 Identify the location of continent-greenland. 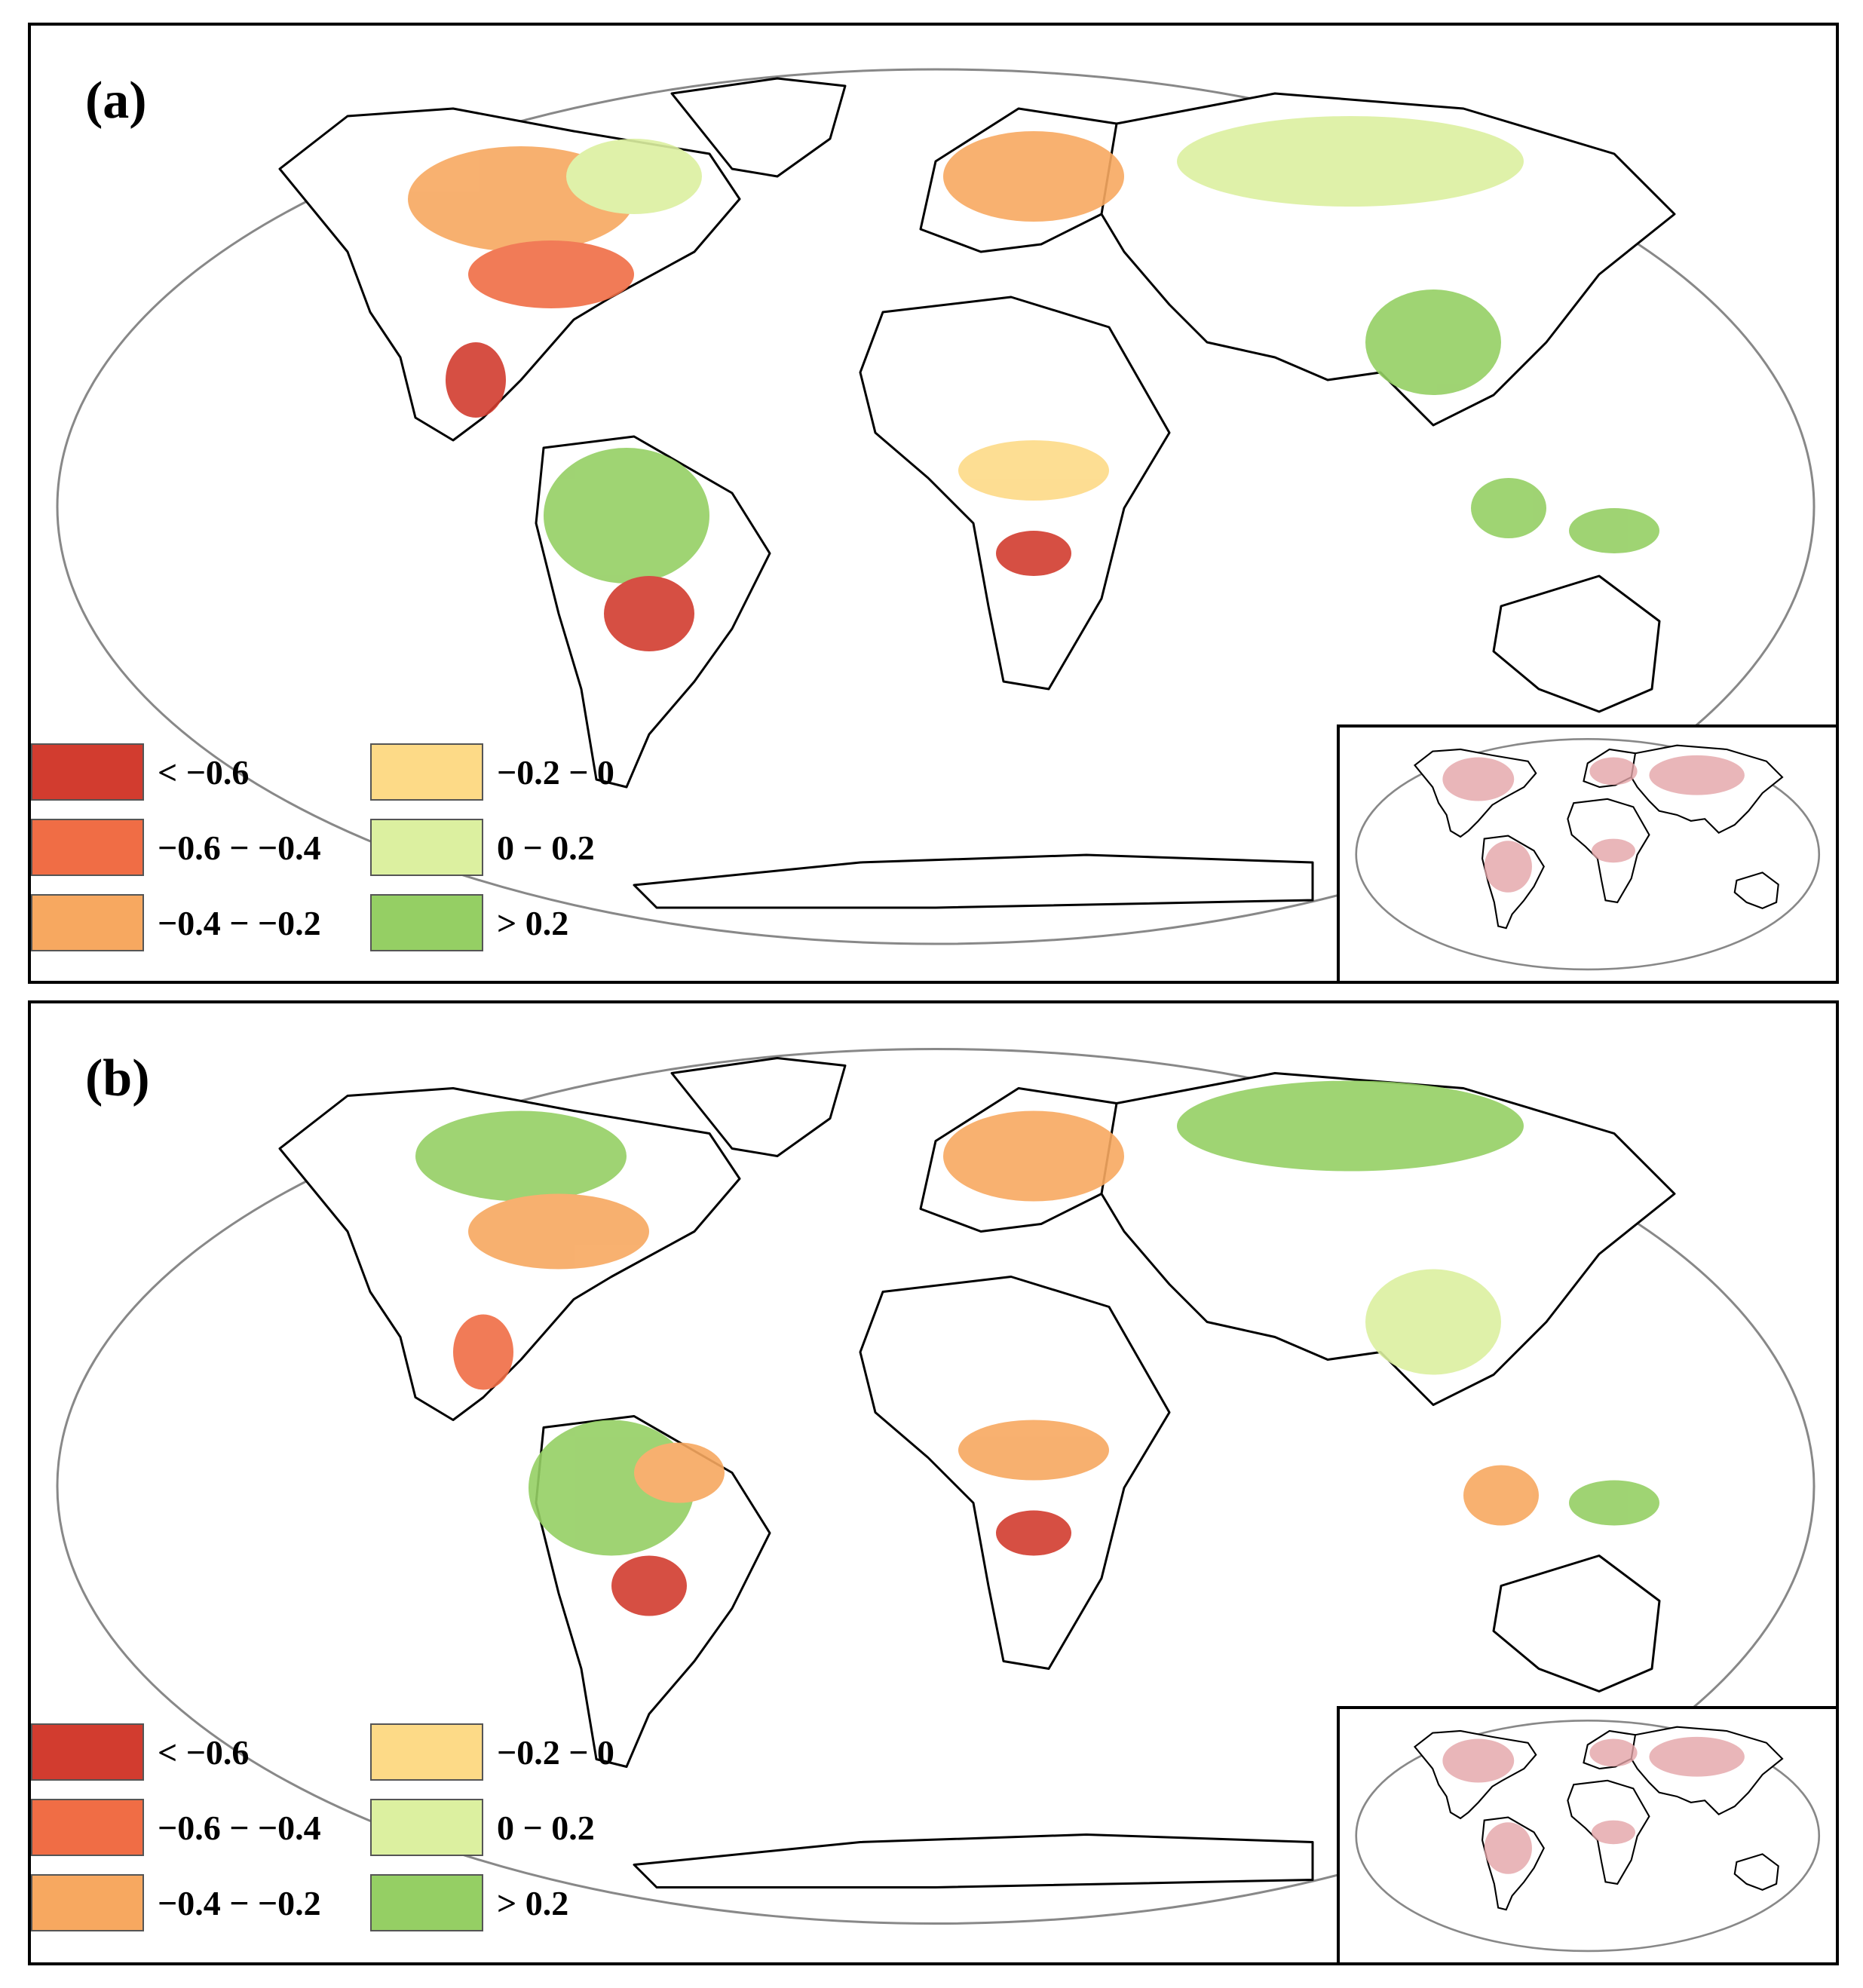
(758, 128).